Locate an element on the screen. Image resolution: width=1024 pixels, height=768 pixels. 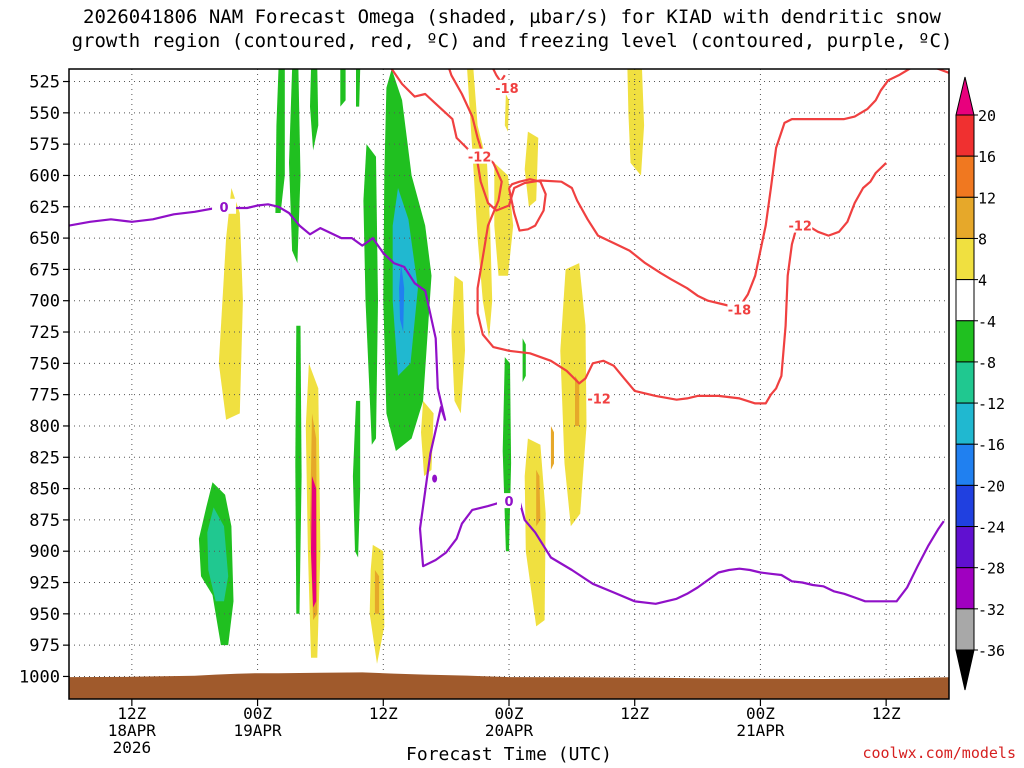
colorbar-label-8: -16 is located at coordinates (991, 445).